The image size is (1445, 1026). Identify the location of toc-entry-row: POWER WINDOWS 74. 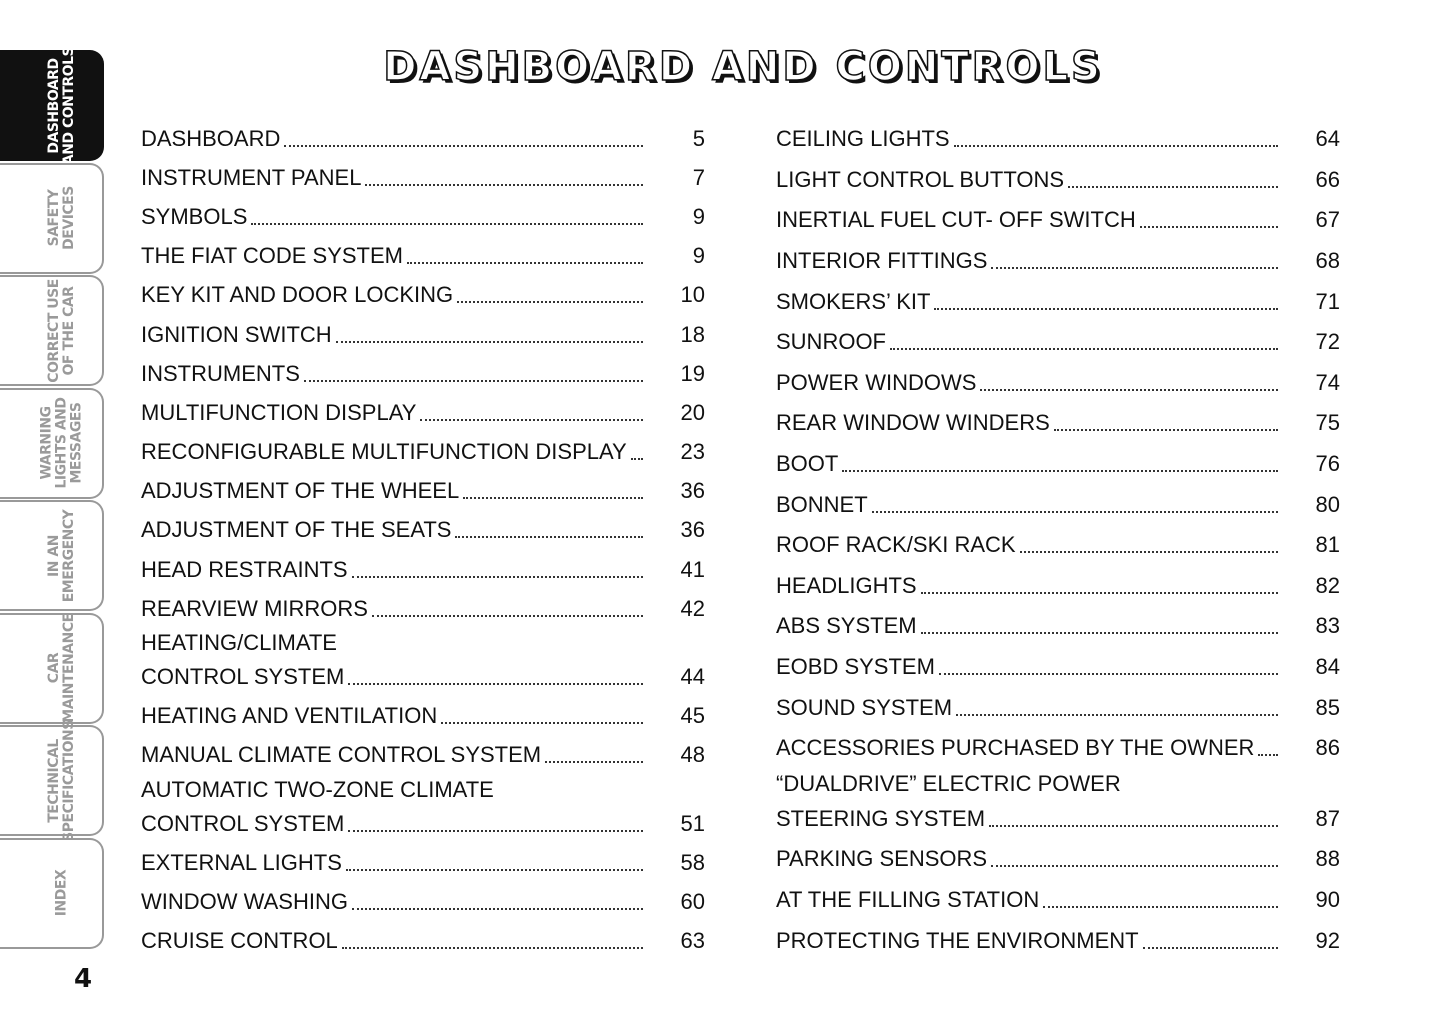
(1058, 383).